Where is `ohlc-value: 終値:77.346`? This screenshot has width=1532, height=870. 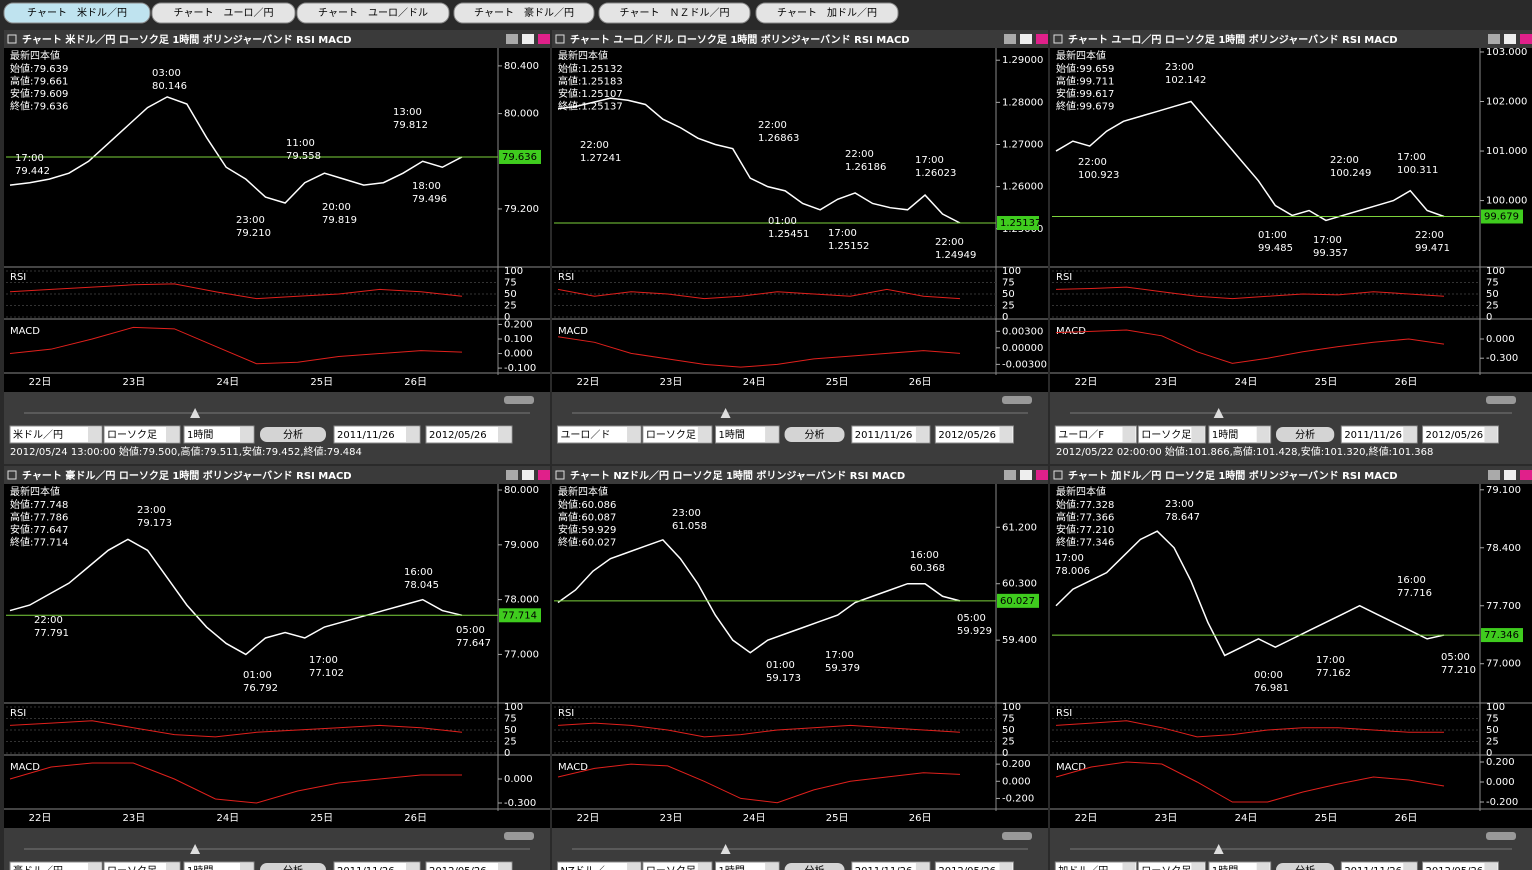 ohlc-value: 終値:77.346 is located at coordinates (1085, 542).